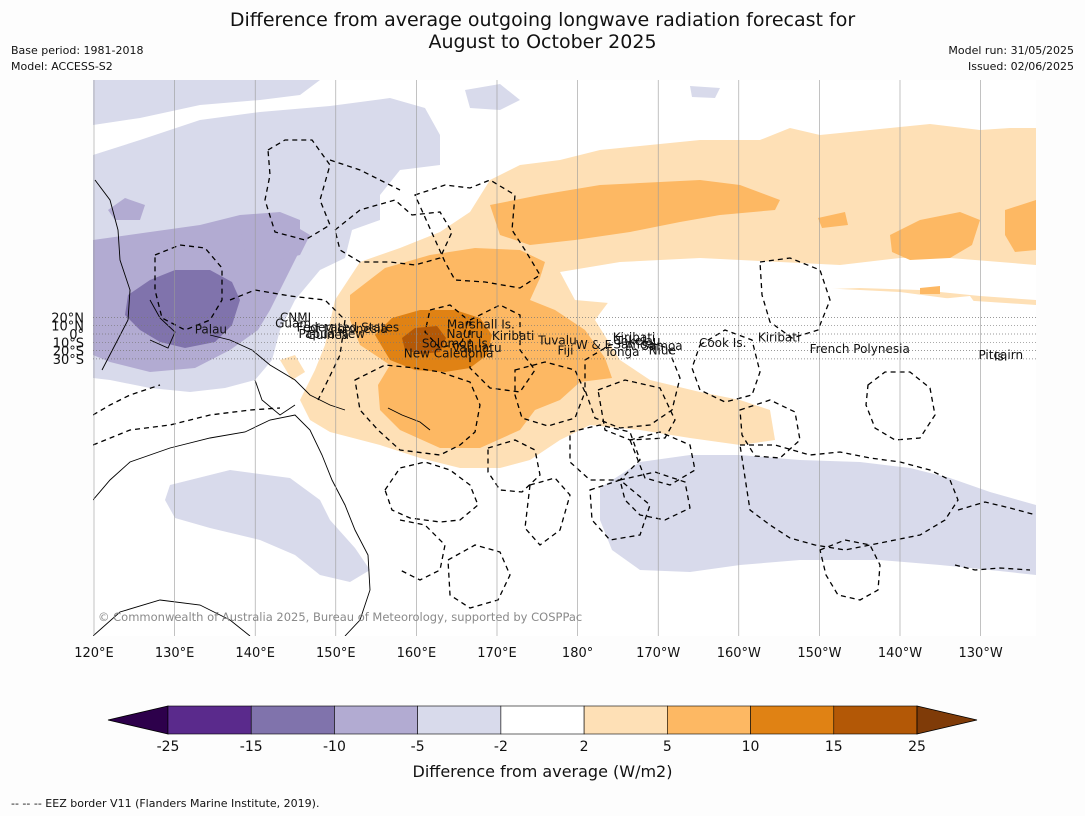 The image size is (1085, 816). I want to click on colorbar: -25 -15 -10 -5 -2 2 5 10 15 25, so click(542, 730).